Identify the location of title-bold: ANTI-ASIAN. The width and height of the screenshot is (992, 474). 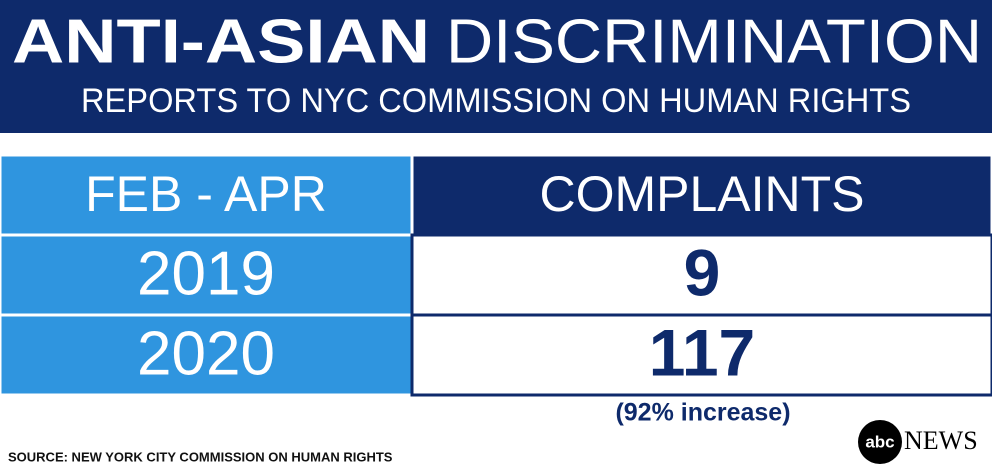
(221, 41).